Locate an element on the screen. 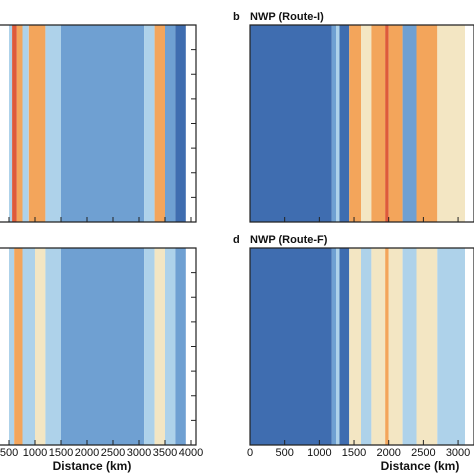 This screenshot has height=474, width=474. panel-b-letter: b is located at coordinates (236, 17).